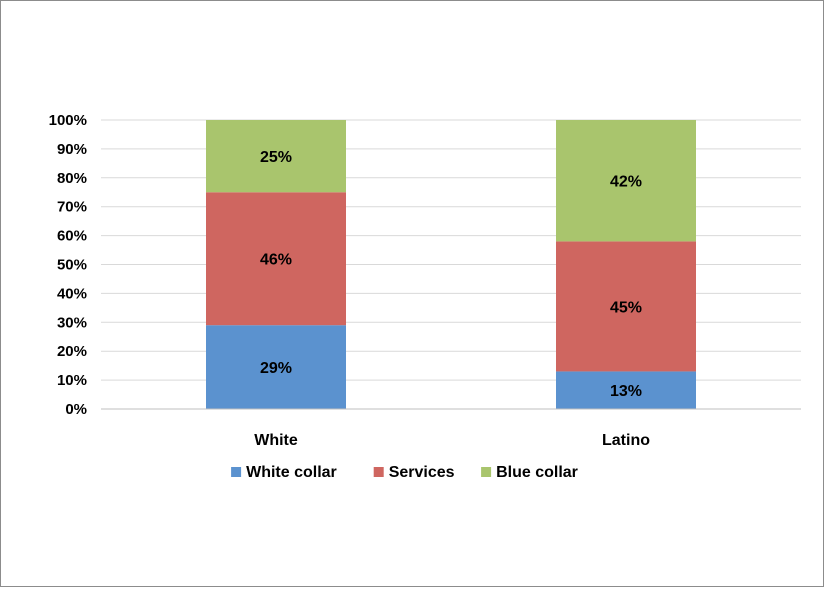 The width and height of the screenshot is (824, 591). I want to click on y-axis: 0% 10% 20% 30% 40% 50% 60% 70% 80% 90% 100%, so click(68, 265).